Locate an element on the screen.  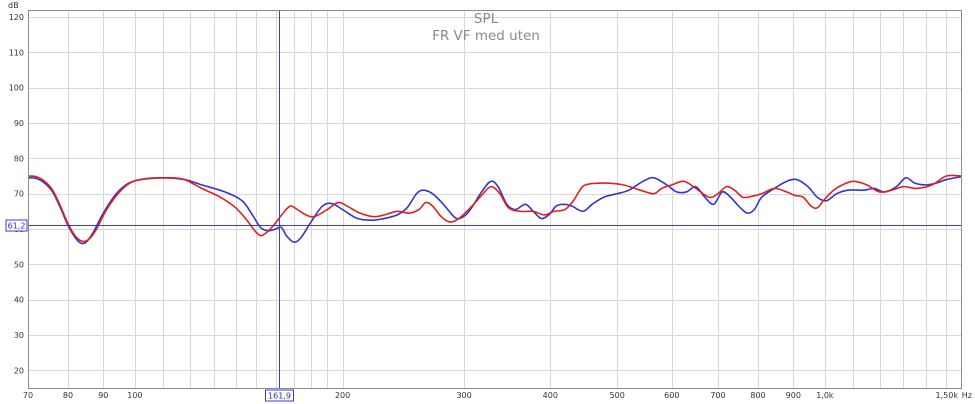
y-tick-label: 70 is located at coordinates (19, 194).